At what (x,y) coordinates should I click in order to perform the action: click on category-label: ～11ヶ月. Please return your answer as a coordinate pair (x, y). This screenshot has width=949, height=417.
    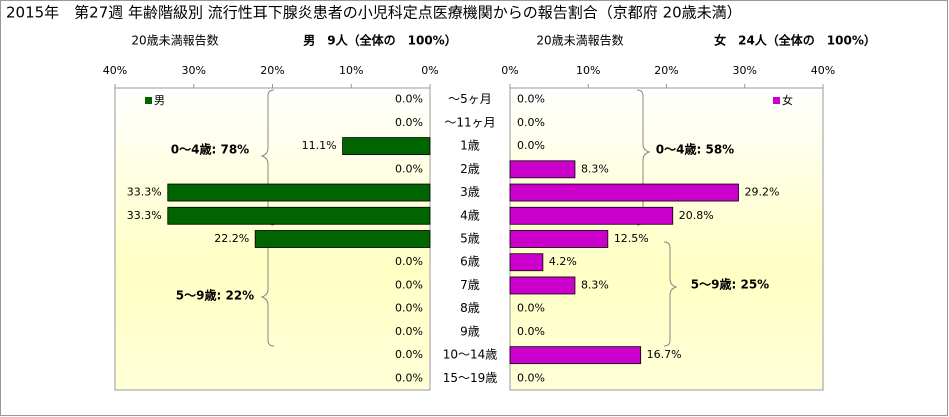
    Looking at the image, I should click on (469, 122).